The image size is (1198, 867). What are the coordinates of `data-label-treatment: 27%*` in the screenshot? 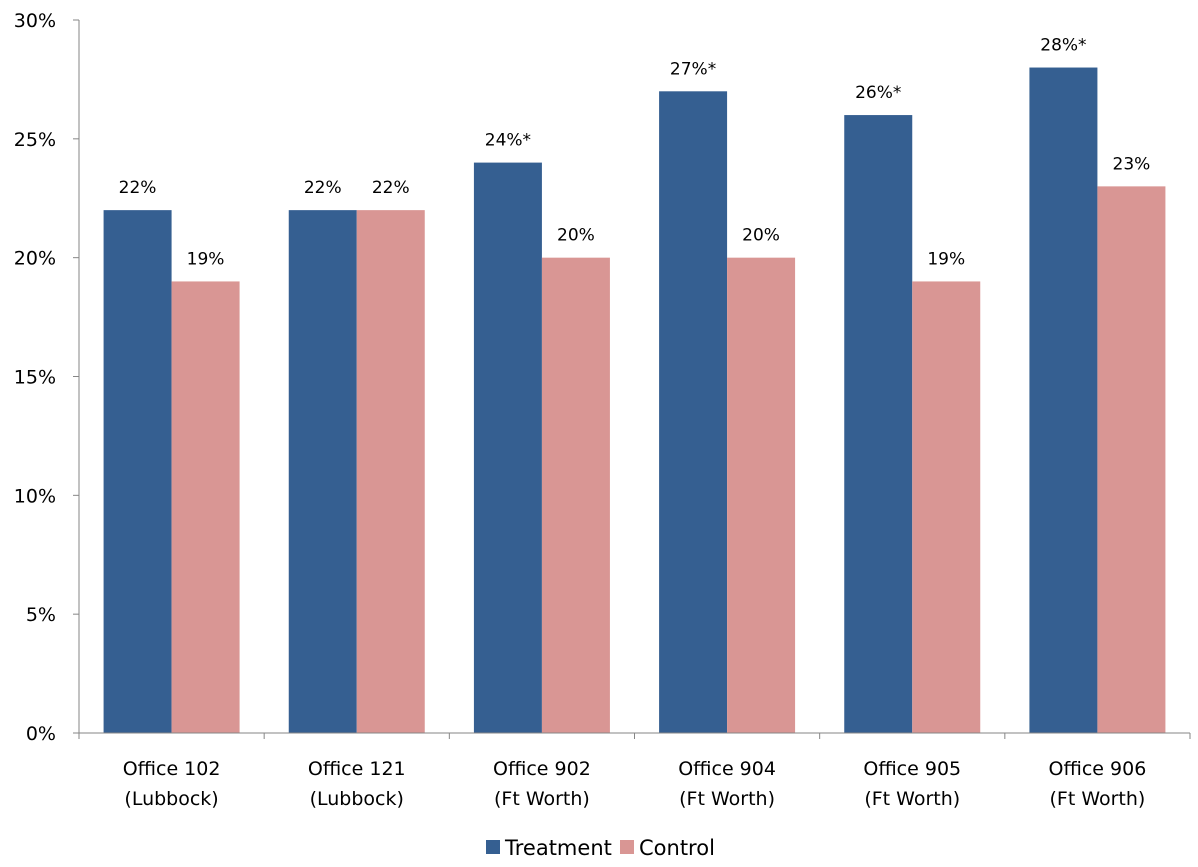 It's located at (693, 69).